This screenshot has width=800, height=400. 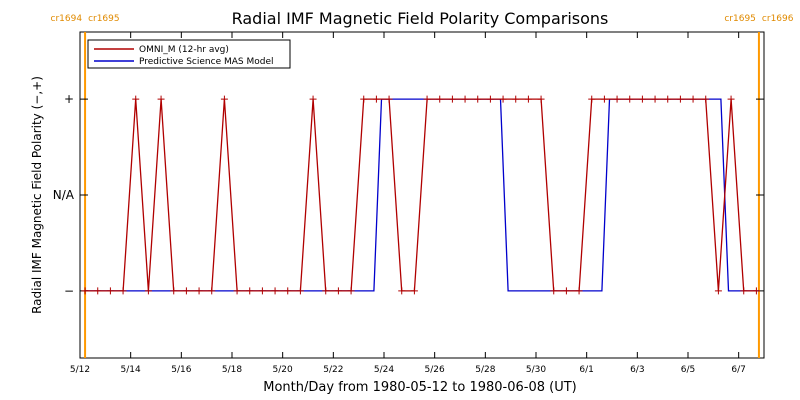 What do you see at coordinates (206, 62) in the screenshot?
I see `legend-label-mas: Predictive Science MAS Model` at bounding box center [206, 62].